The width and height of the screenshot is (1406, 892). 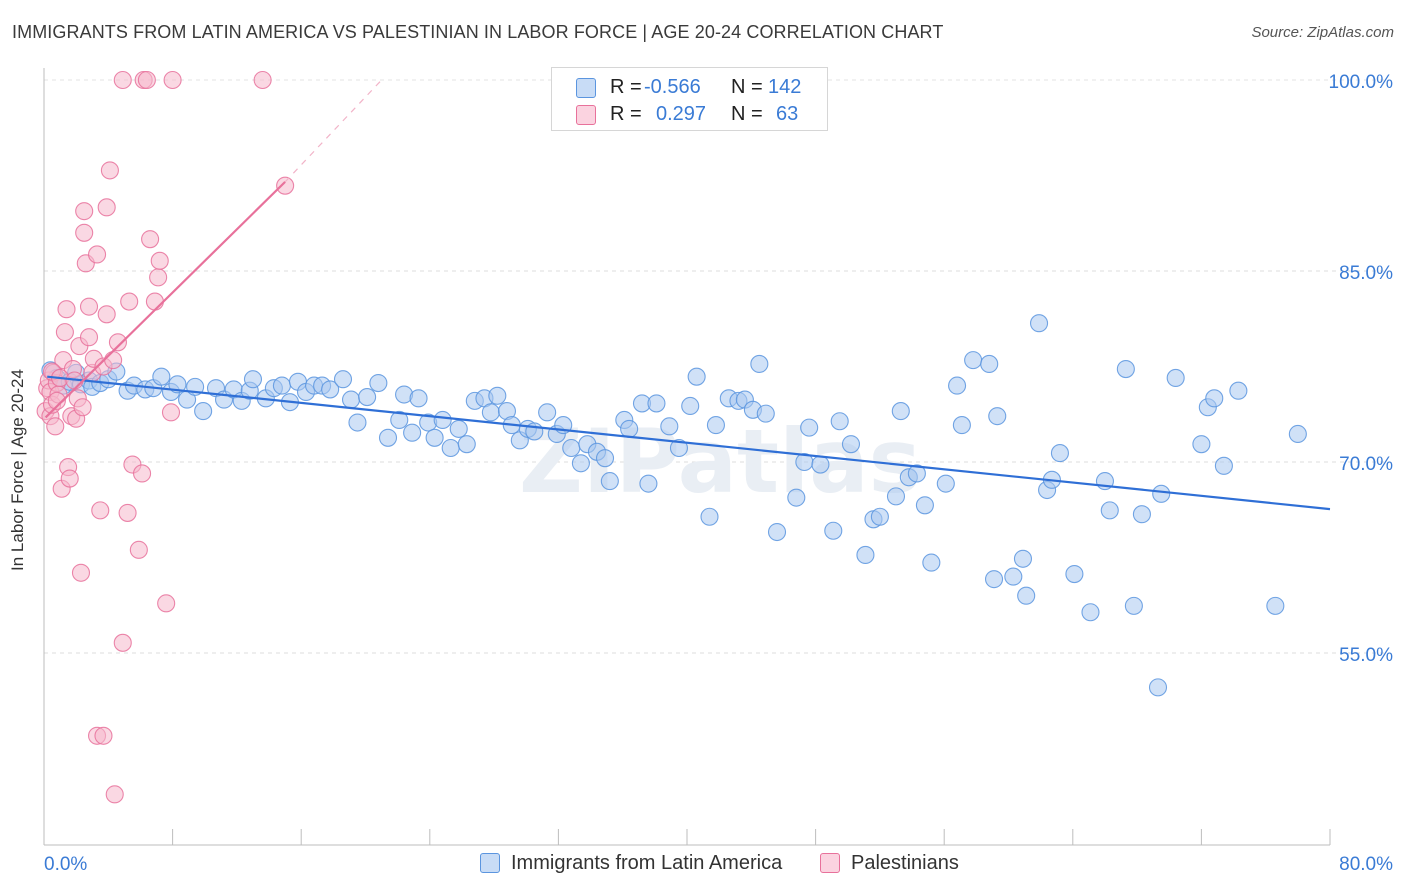 I want to click on r-label: R =, so click(x=626, y=87).